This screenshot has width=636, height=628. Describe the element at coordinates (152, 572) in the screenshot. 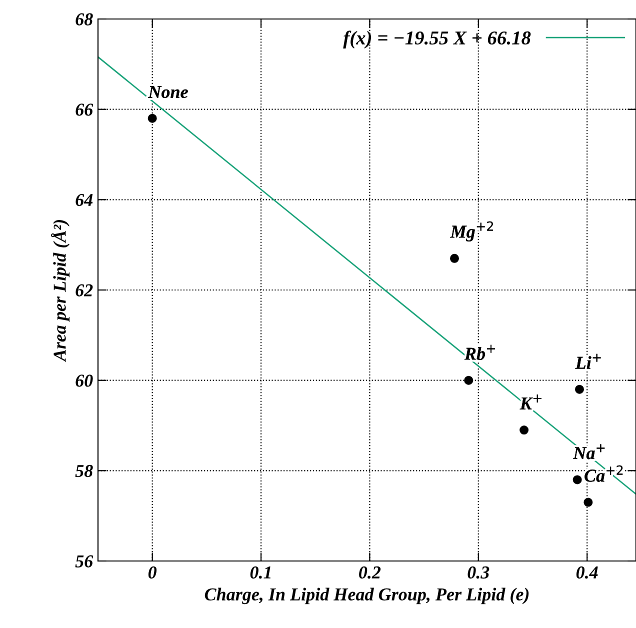

I see `x-tick-label: 0` at that location.